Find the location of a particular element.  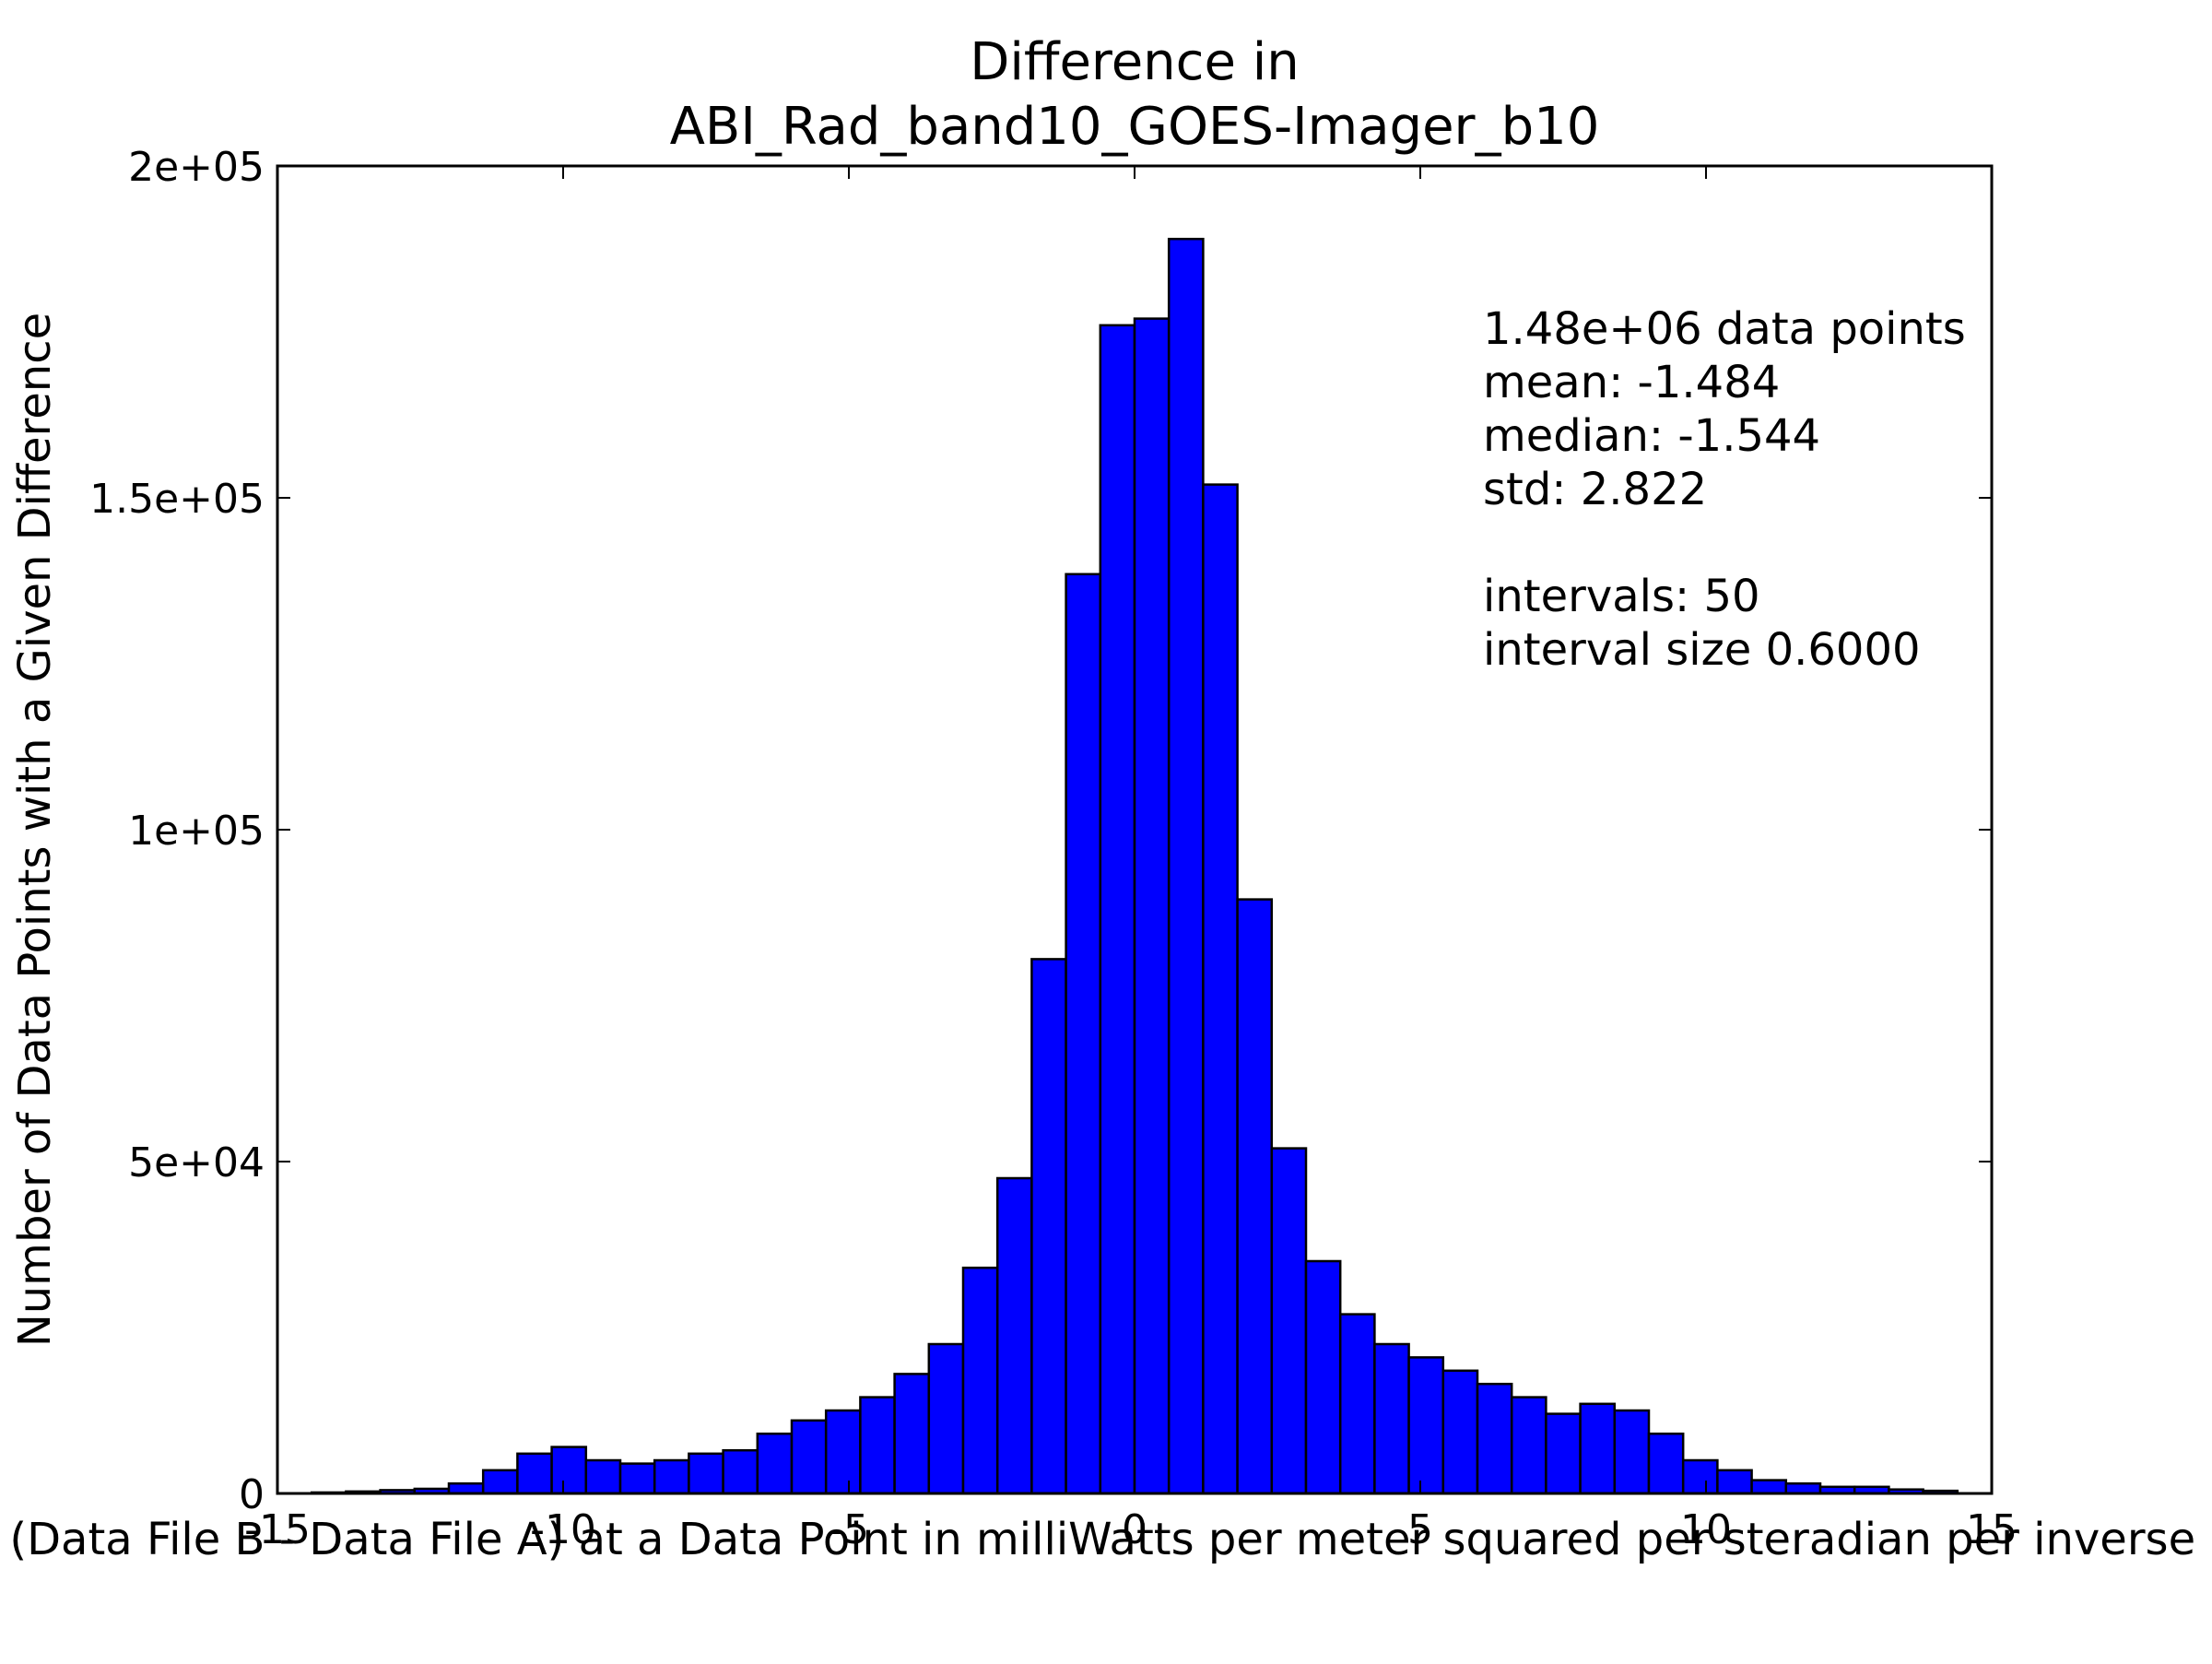

x-tick-label: -5 is located at coordinates (849, 1529).